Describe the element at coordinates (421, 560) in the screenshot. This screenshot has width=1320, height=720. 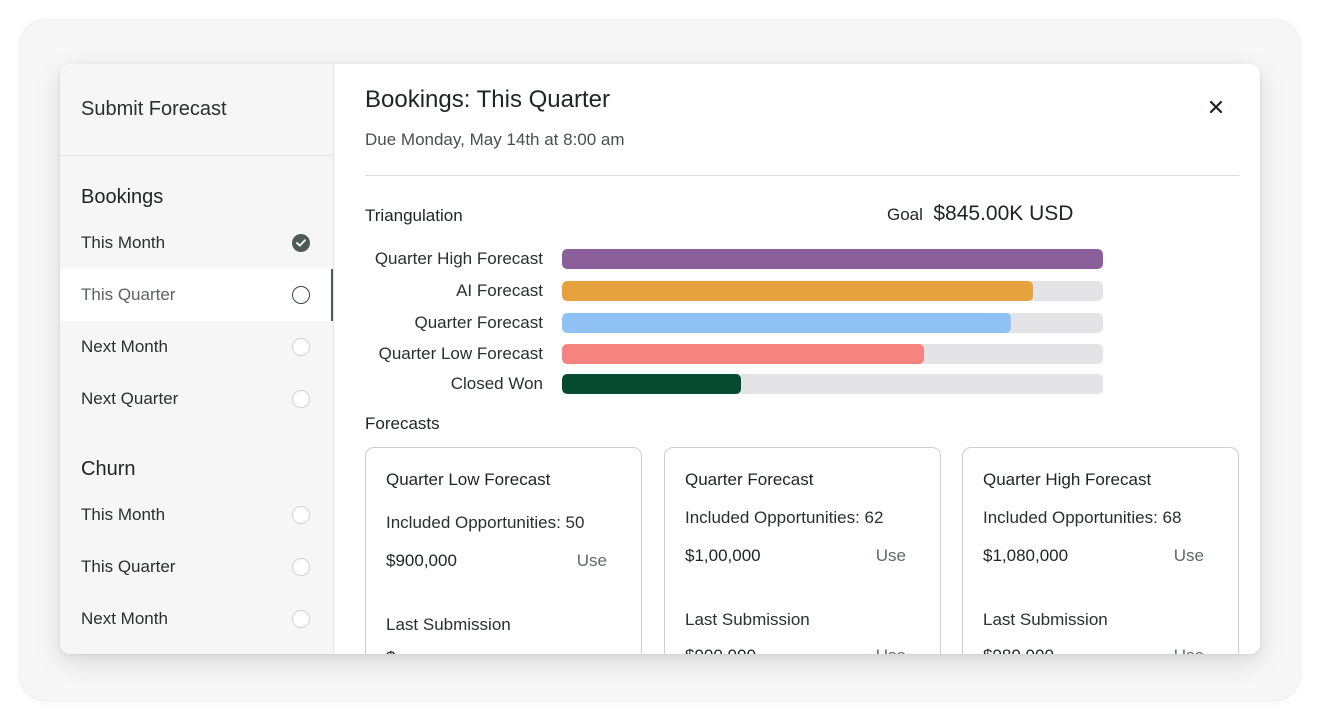
I see `forecast-amount: $900,000` at that location.